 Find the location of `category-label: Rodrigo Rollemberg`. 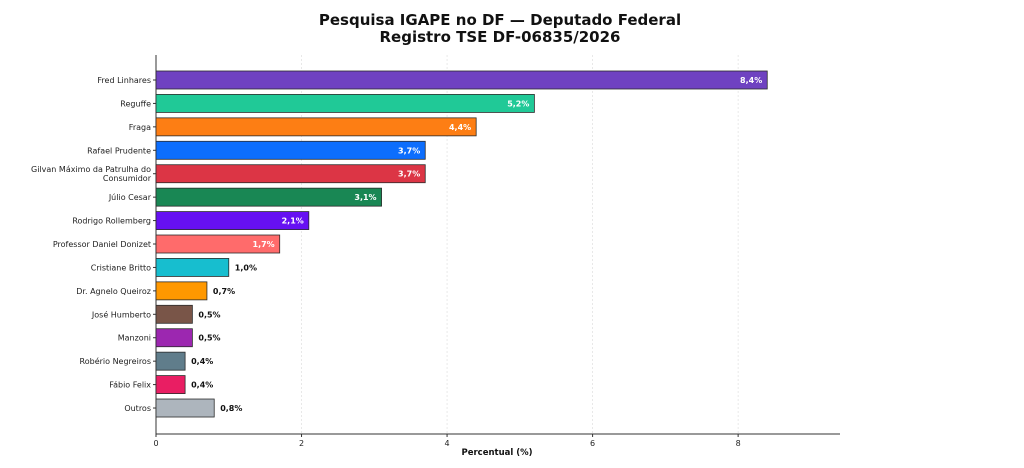

category-label: Rodrigo Rollemberg is located at coordinates (111, 221).